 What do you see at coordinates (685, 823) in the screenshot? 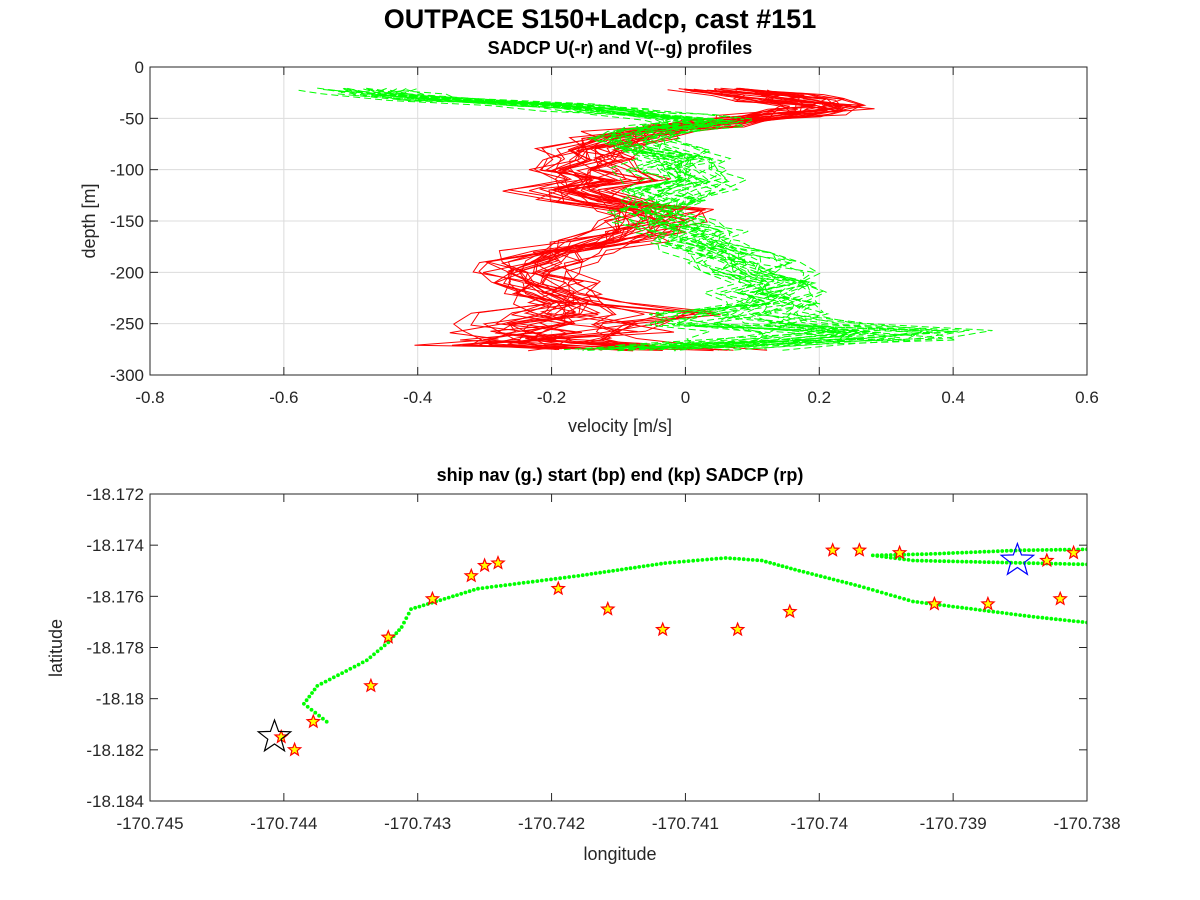
I see `nav-x-tick-label: -170.741` at bounding box center [685, 823].